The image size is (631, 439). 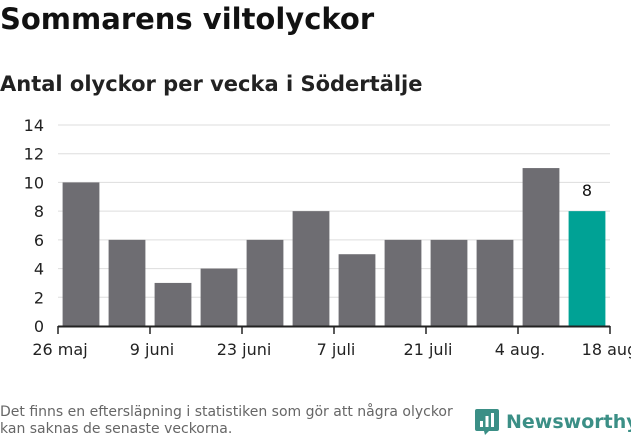 I want to click on x-tick-label: 18 aug., so click(x=606, y=349).